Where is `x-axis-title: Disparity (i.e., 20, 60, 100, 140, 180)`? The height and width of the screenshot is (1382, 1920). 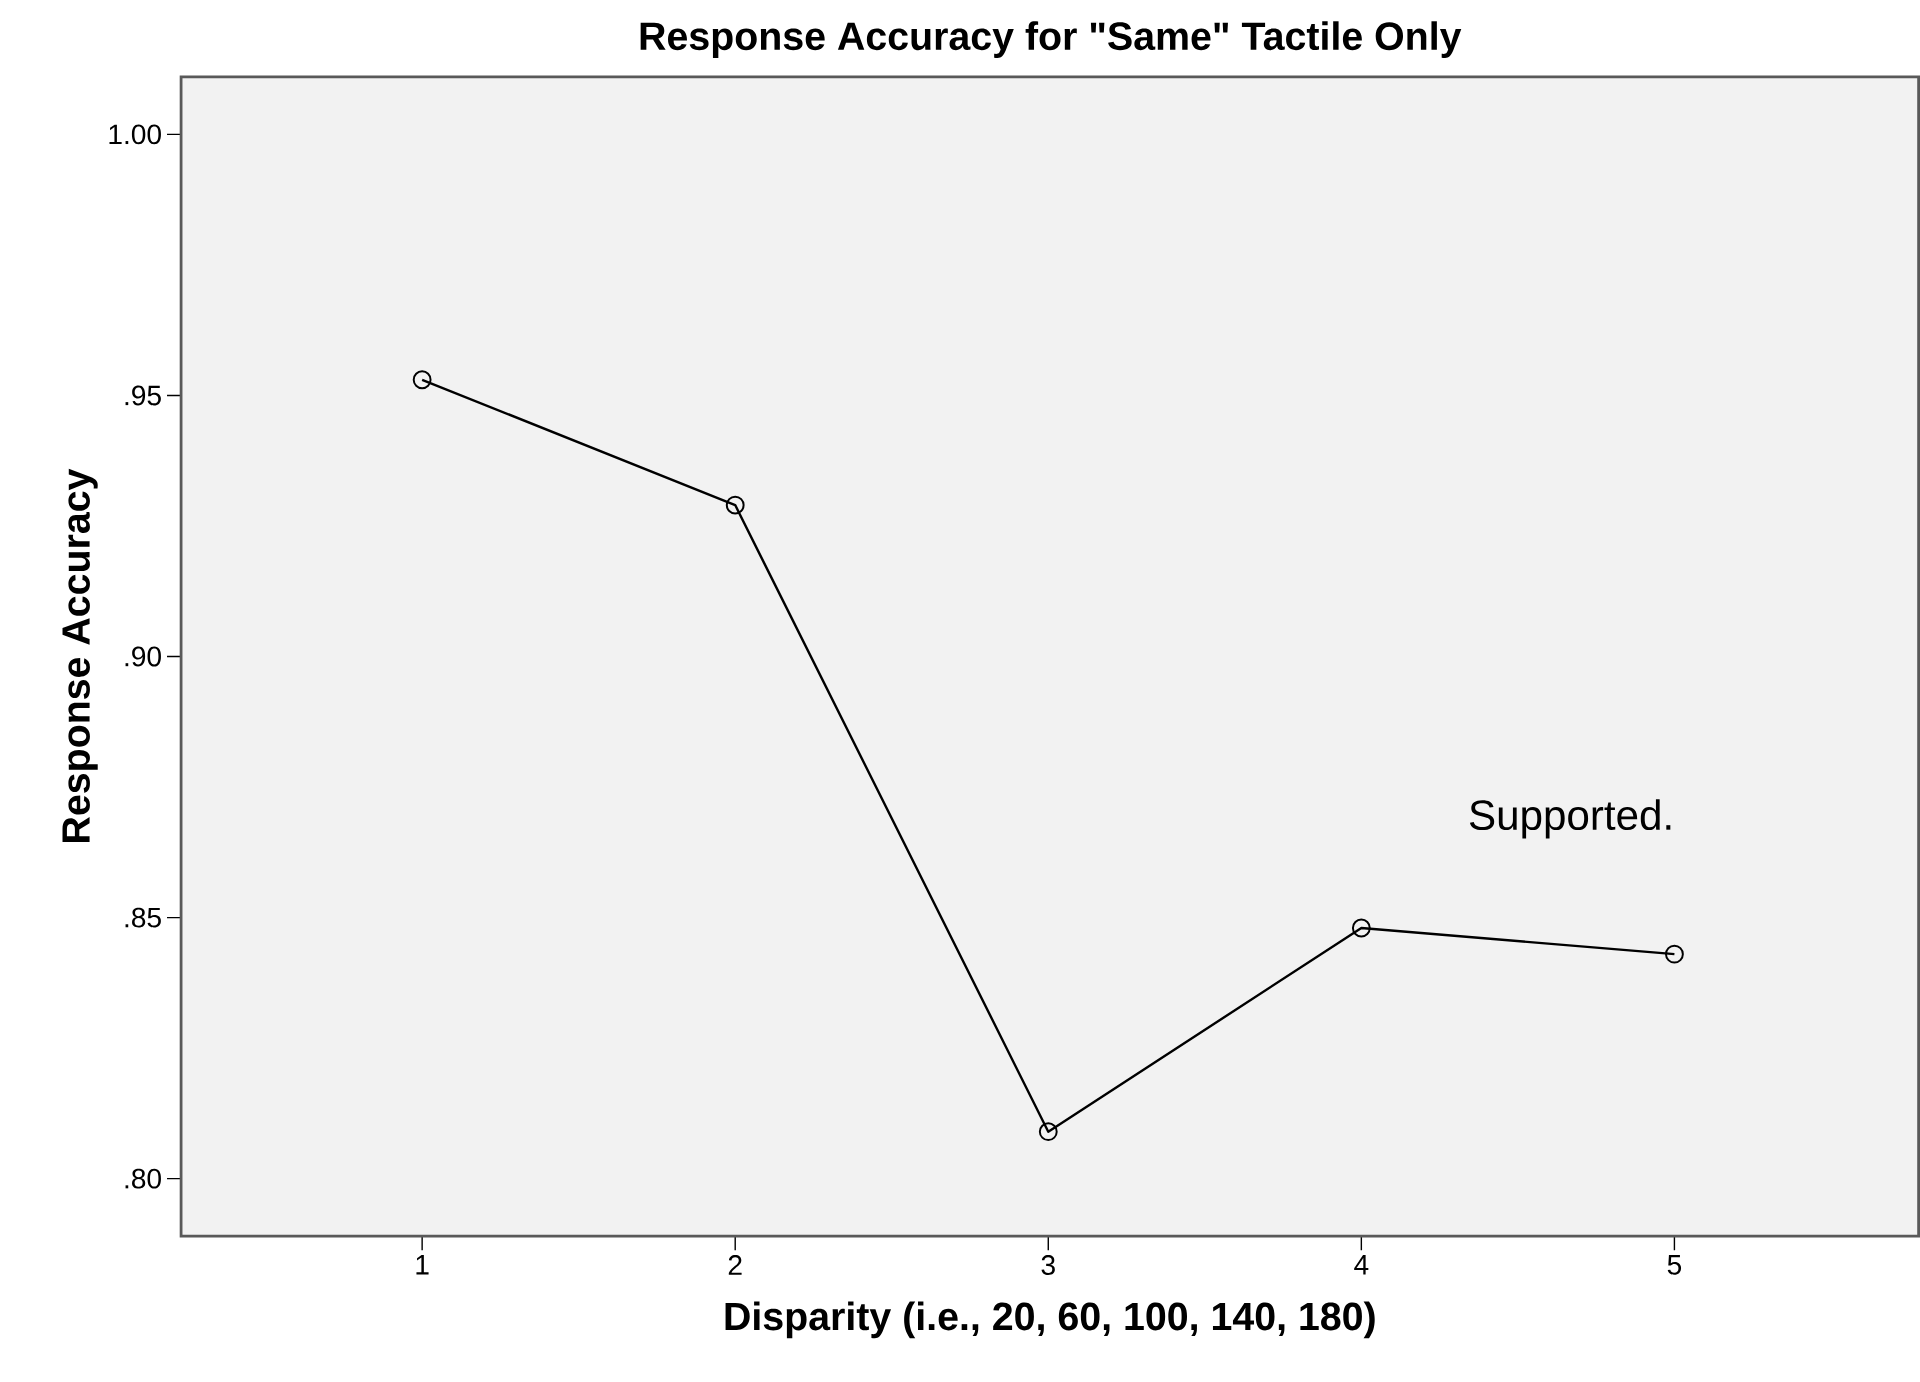 x-axis-title: Disparity (i.e., 20, 60, 100, 140, 180) is located at coordinates (1050, 1320).